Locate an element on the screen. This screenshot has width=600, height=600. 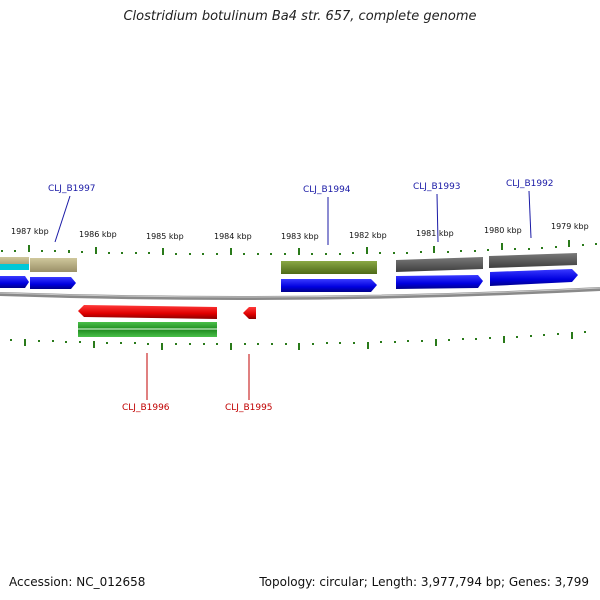
upper-ticks is located at coordinates (299, 247).